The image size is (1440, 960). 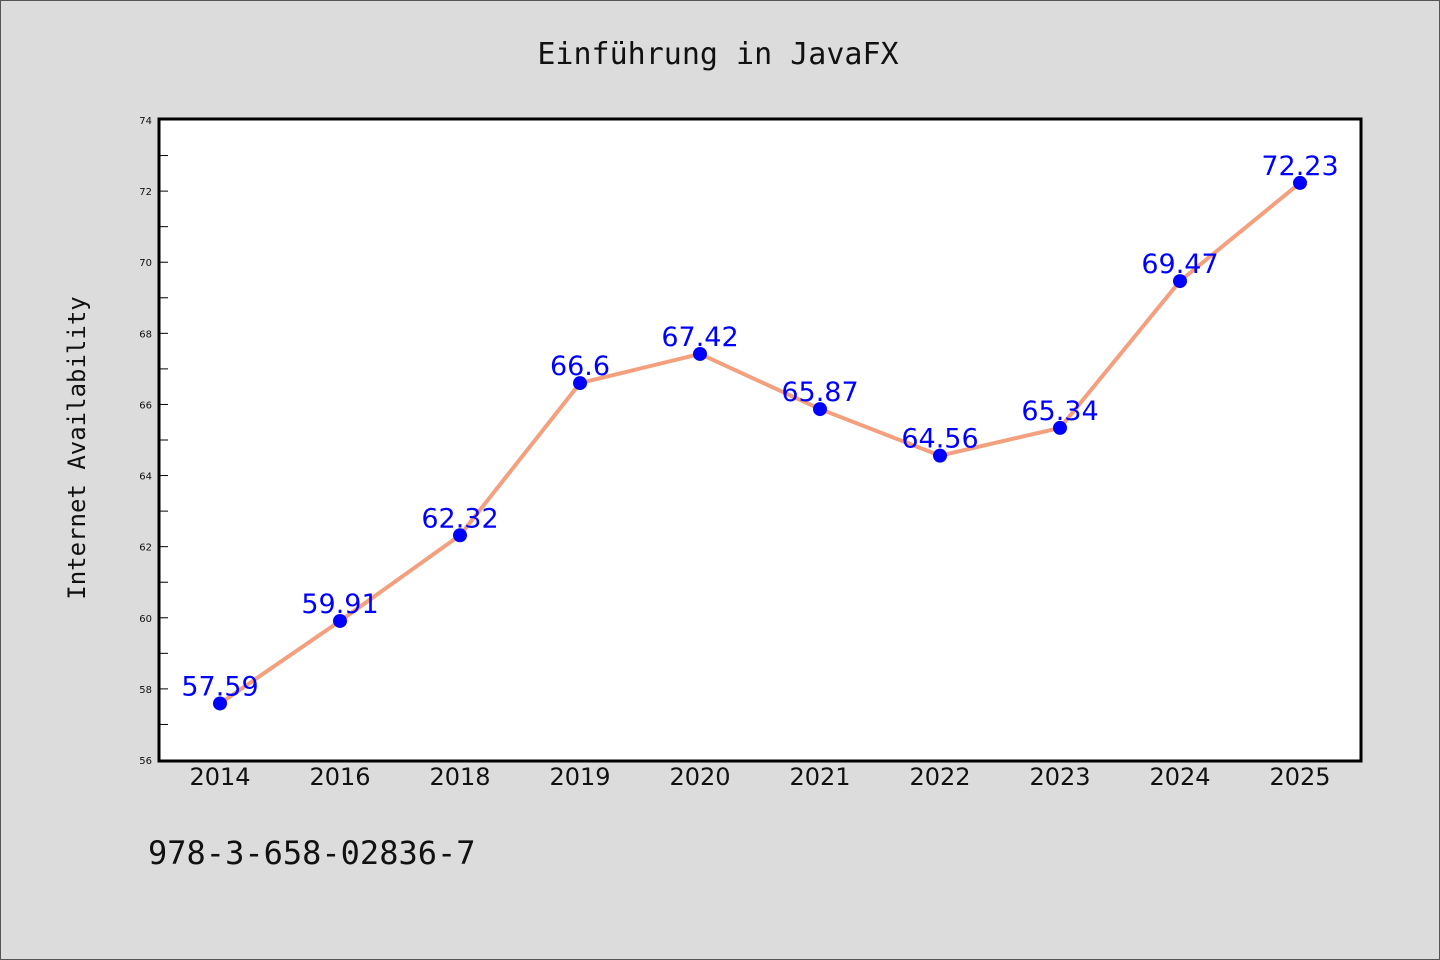 What do you see at coordinates (699, 777) in the screenshot?
I see `x-tick-label: 2020` at bounding box center [699, 777].